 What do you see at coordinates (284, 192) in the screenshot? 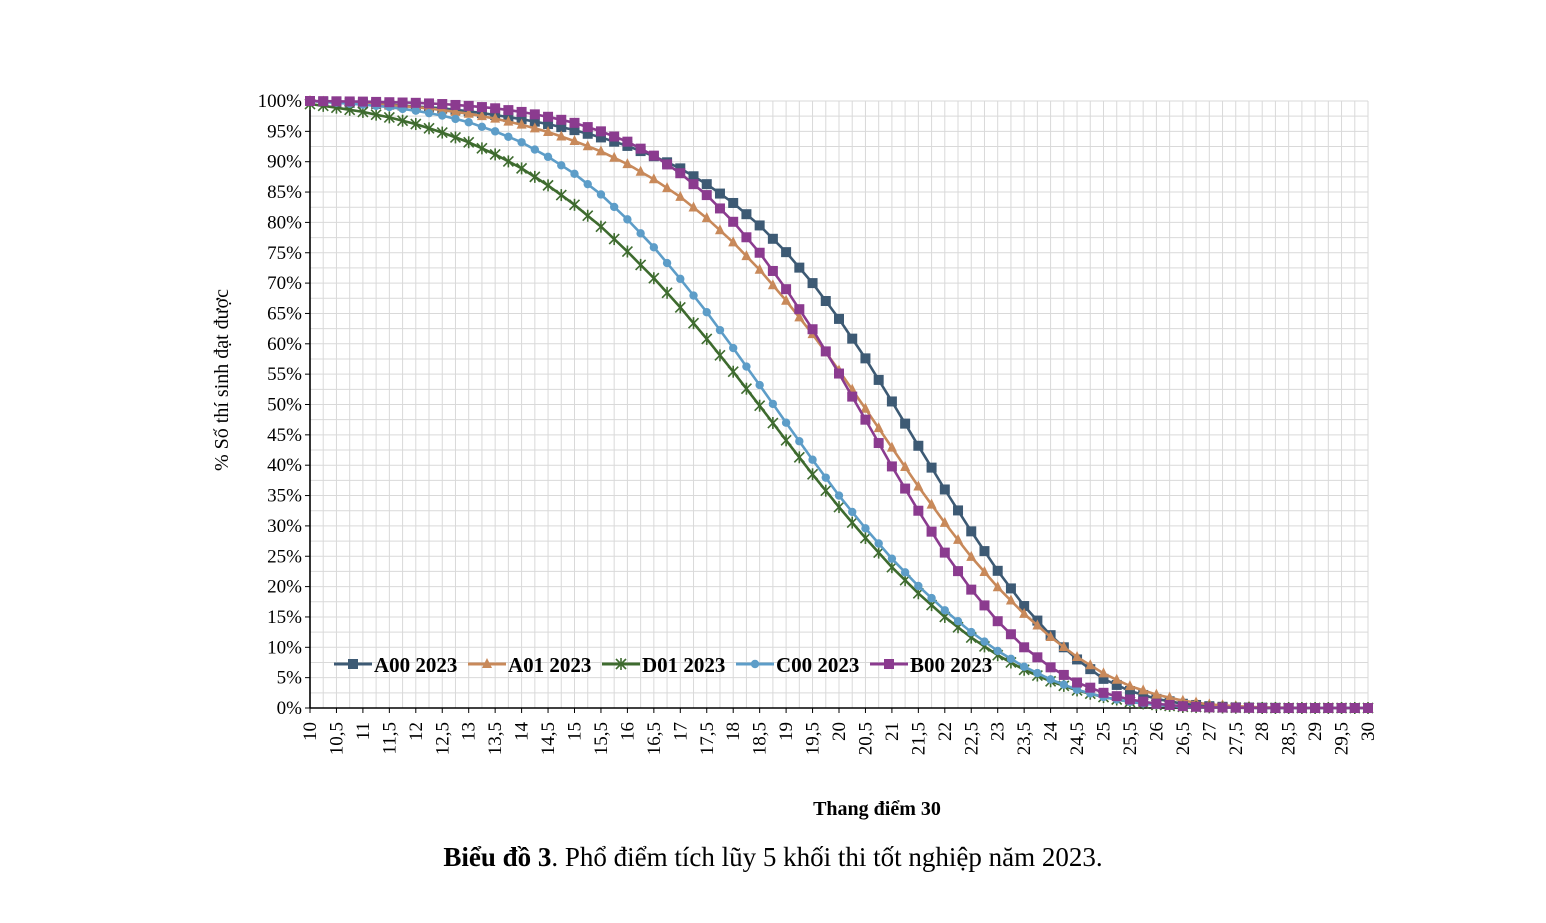
I see `y-tick-label: 85%` at bounding box center [284, 192].